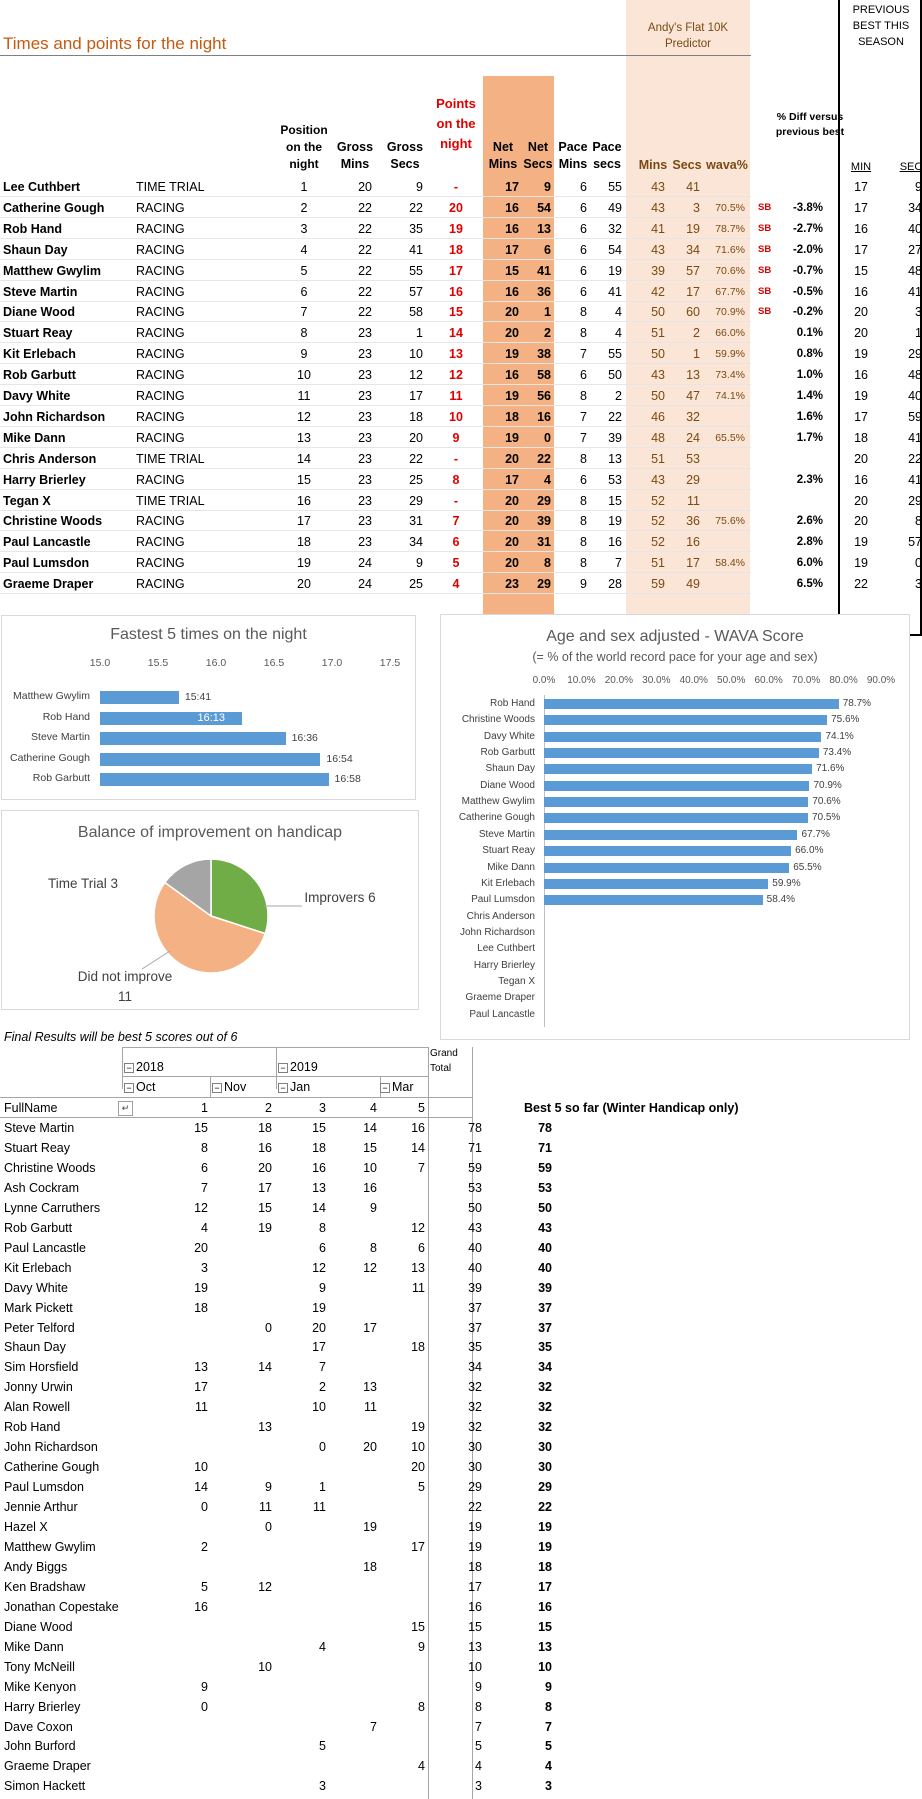 The image size is (922, 1799). Describe the element at coordinates (512, 458) in the screenshot. I see `net-mins: 20` at that location.